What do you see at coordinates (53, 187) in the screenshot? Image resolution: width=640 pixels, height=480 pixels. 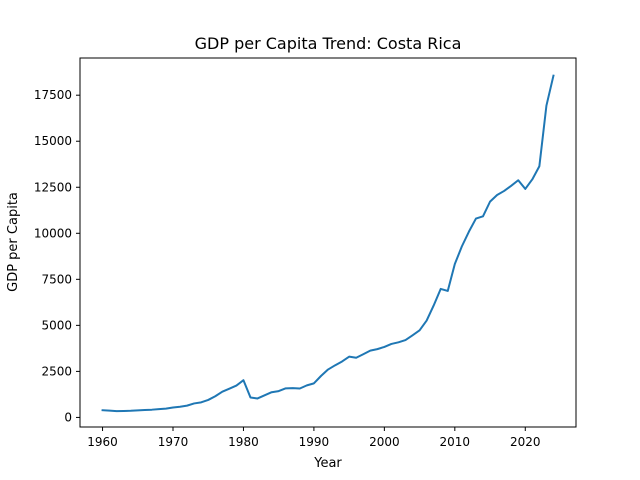 I see `y-tick-label: 12500` at bounding box center [53, 187].